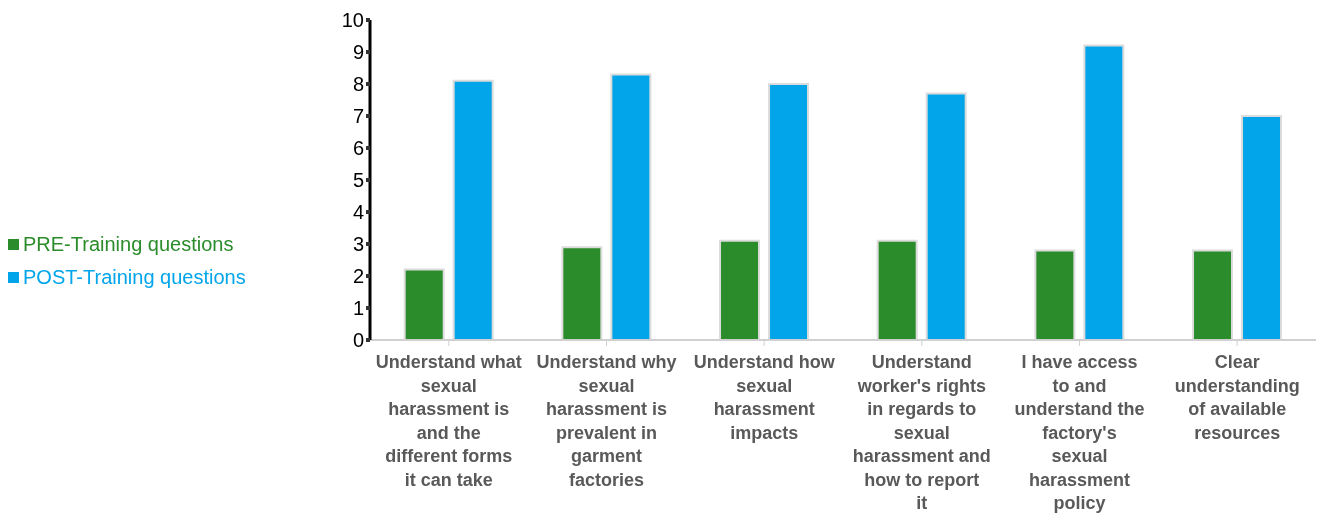 The width and height of the screenshot is (1334, 524). Describe the element at coordinates (358, 340) in the screenshot. I see `y-tick-label: 0` at that location.